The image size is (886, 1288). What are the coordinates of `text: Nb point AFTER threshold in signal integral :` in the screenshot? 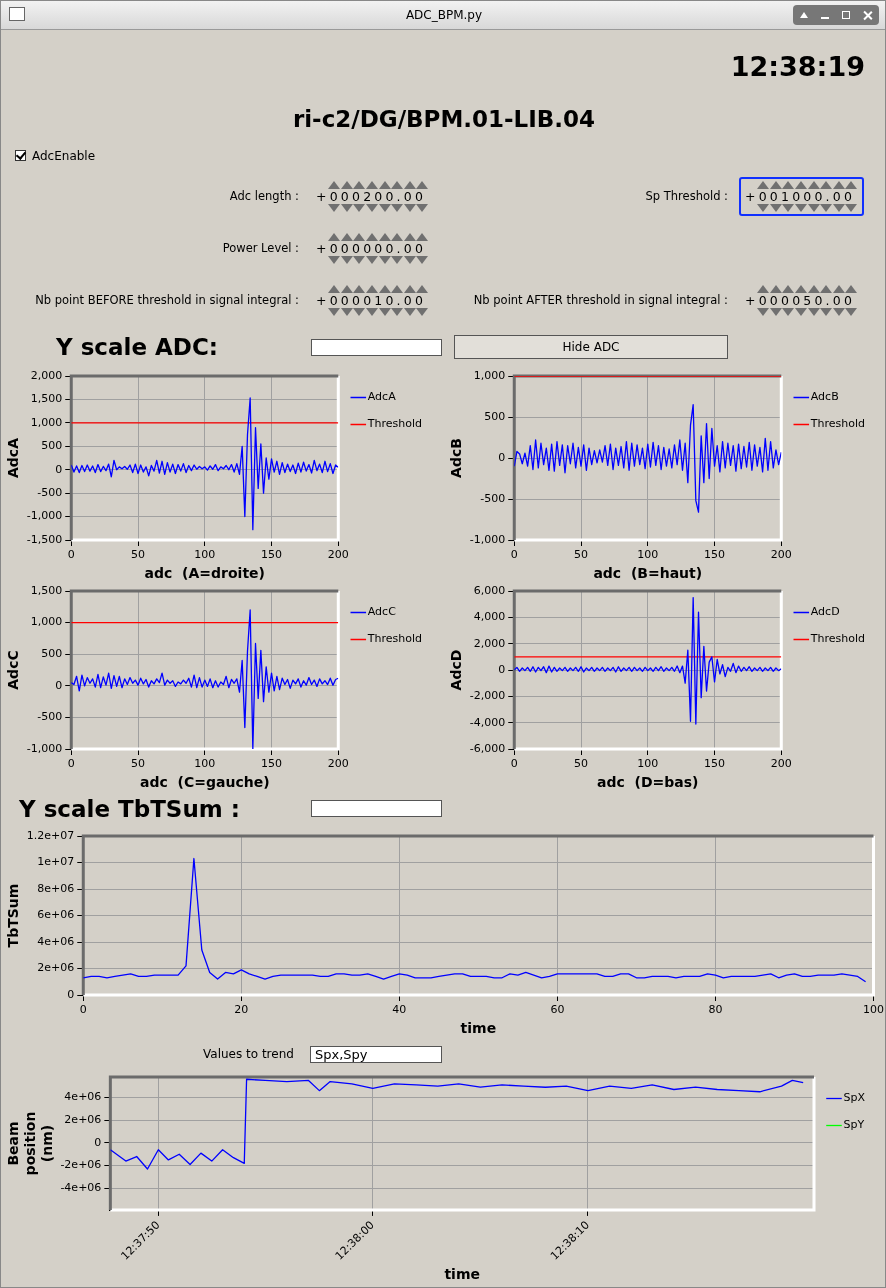 It's located at (600, 300).